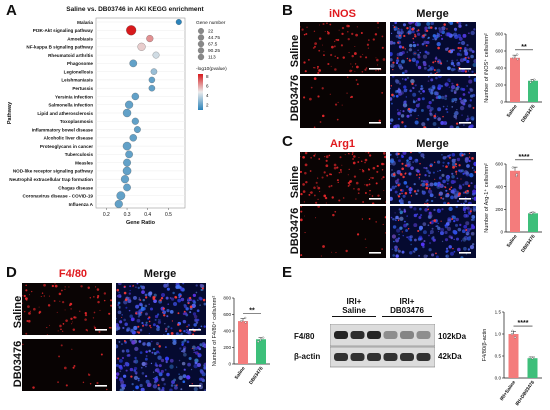 The height and width of the screenshot is (410, 550). What do you see at coordinates (261, 351) in the screenshot?
I see `bar` at bounding box center [261, 351].